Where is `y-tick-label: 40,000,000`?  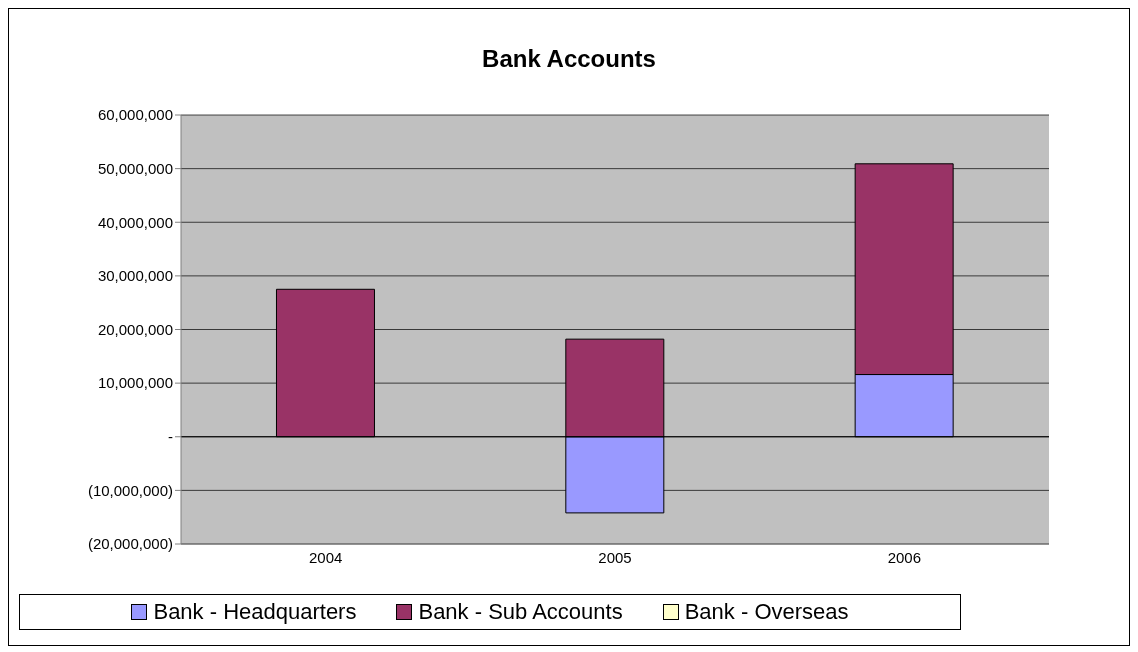 y-tick-label: 40,000,000 is located at coordinates (135, 222).